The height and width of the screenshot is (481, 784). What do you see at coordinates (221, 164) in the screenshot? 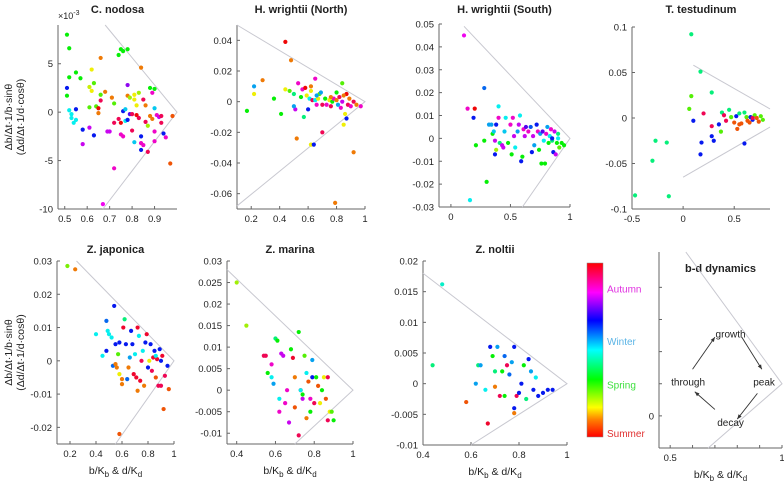
I see `y-tick-label: -0.04` at bounding box center [221, 164].